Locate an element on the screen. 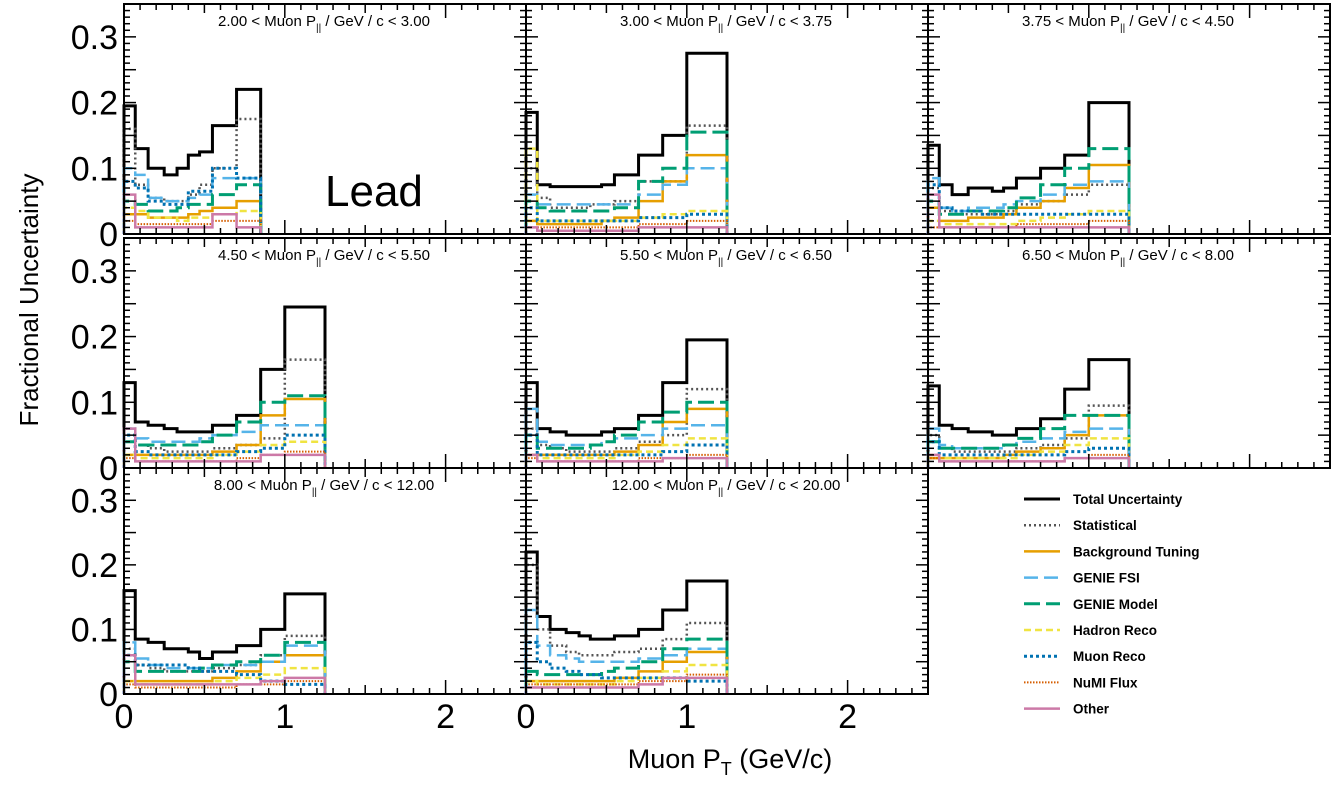 The image size is (1334, 788). panel-title: 5.50 < Muon P|| / GeV / c < 6.50 is located at coordinates (726, 257).